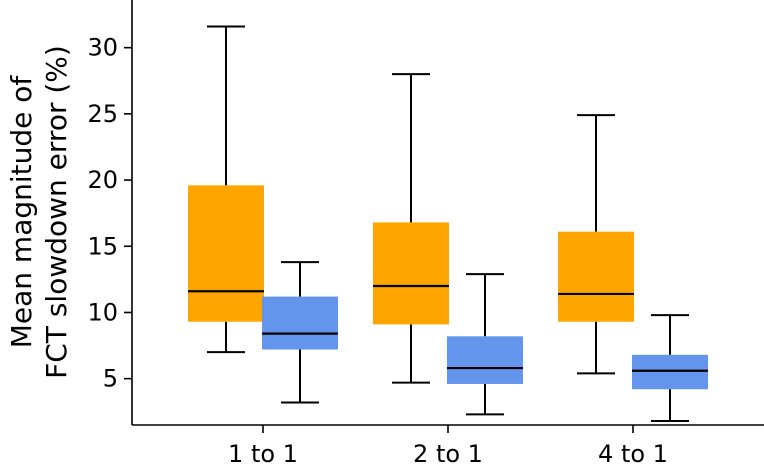  I want to click on box-series1-group2, so click(670, 368).